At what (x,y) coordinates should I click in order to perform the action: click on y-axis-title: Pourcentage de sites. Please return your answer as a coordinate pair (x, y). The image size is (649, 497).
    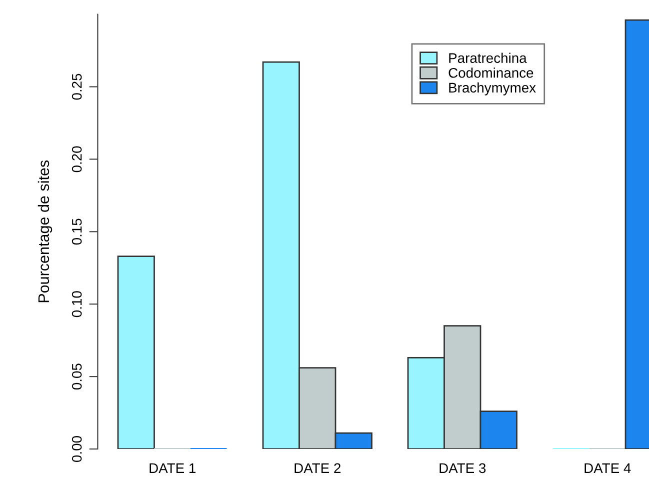
    Looking at the image, I should click on (45, 231).